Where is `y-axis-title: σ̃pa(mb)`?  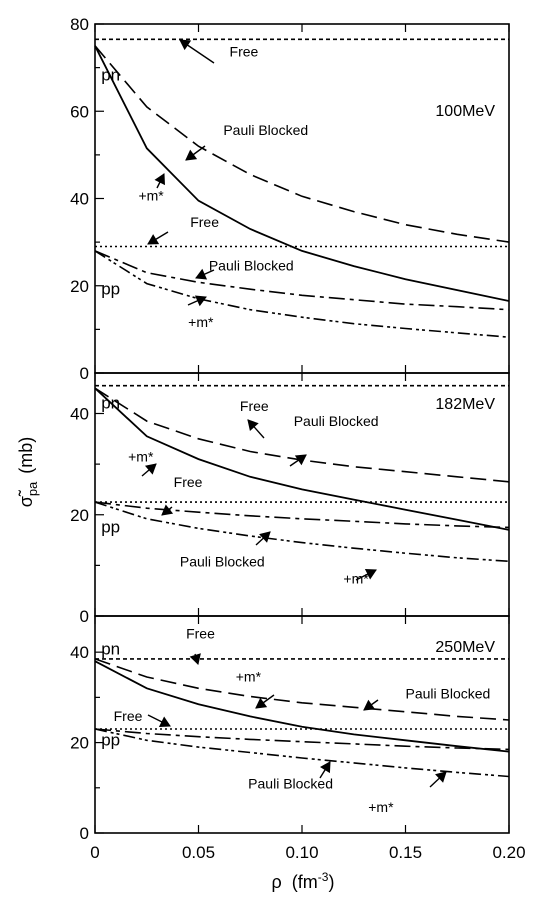 y-axis-title: σ̃pa(mb) is located at coordinates (28, 472).